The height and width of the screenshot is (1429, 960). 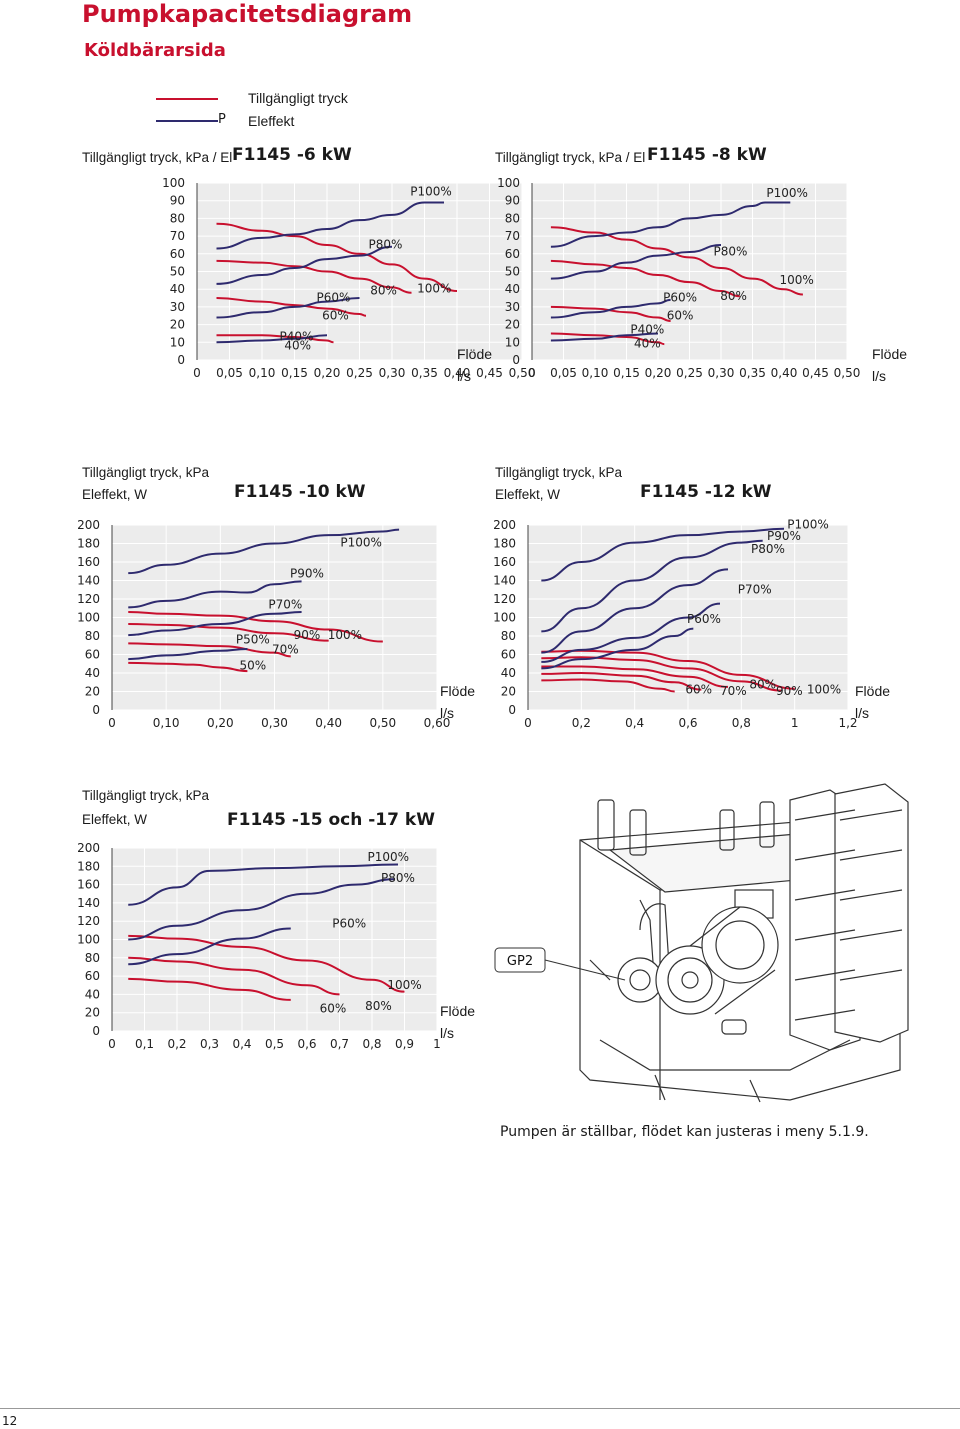 I want to click on series-pressure-50pct, so click(x=188, y=667).